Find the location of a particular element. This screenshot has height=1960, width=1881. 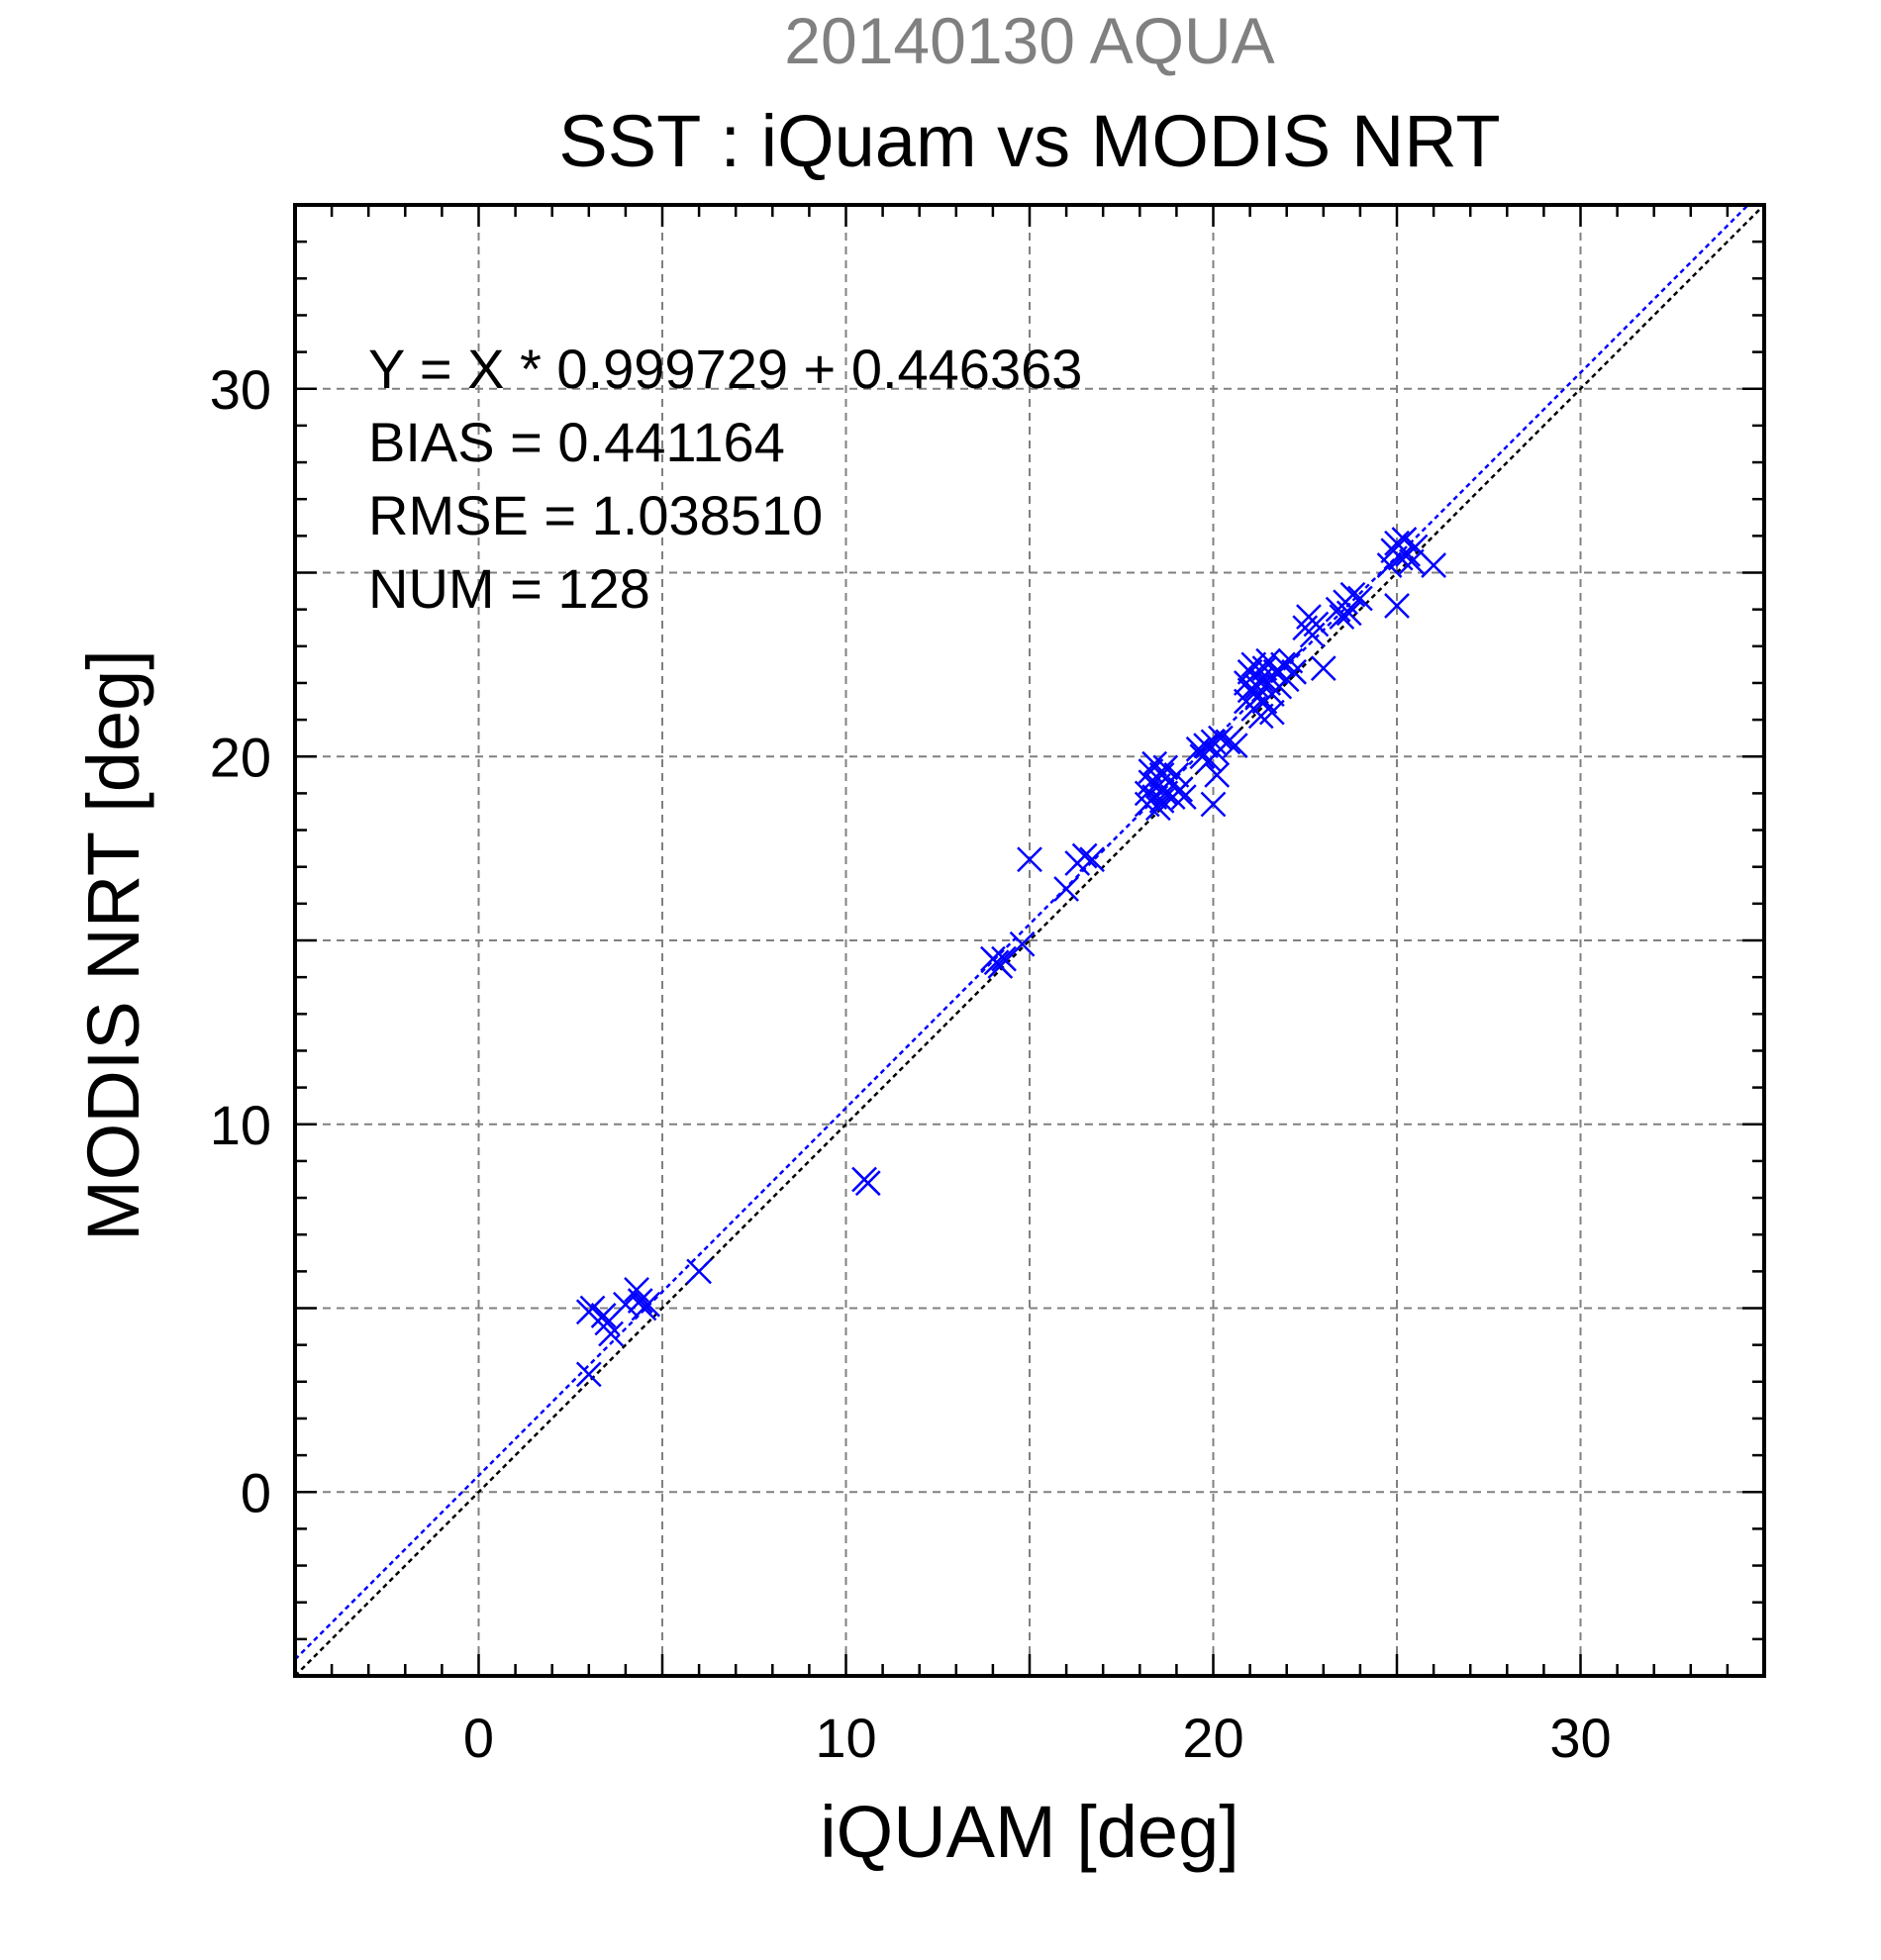

y-axis-label: MODIS NRT [deg] is located at coordinates (113, 945).